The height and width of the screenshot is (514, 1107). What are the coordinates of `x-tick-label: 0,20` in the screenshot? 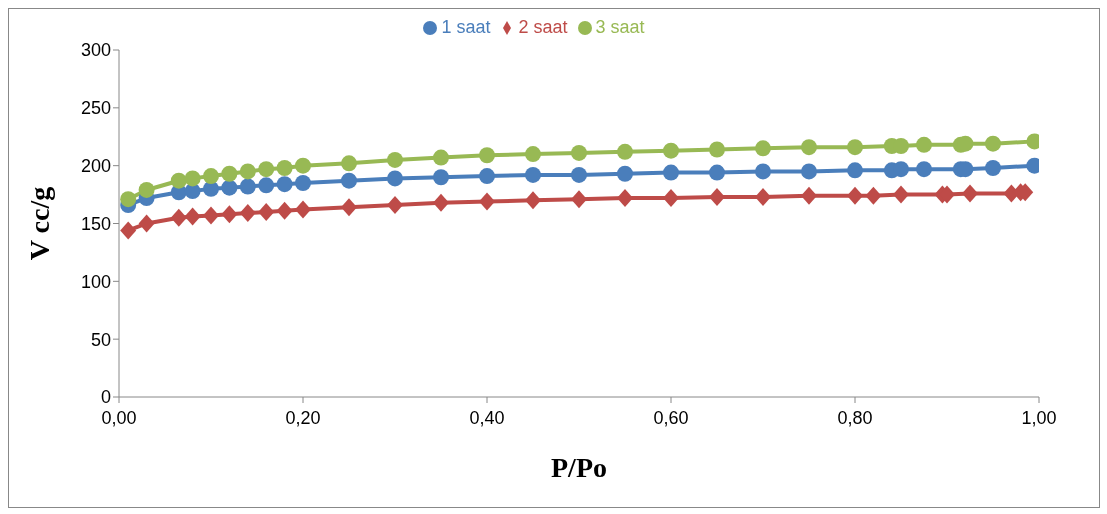 It's located at (303, 417).